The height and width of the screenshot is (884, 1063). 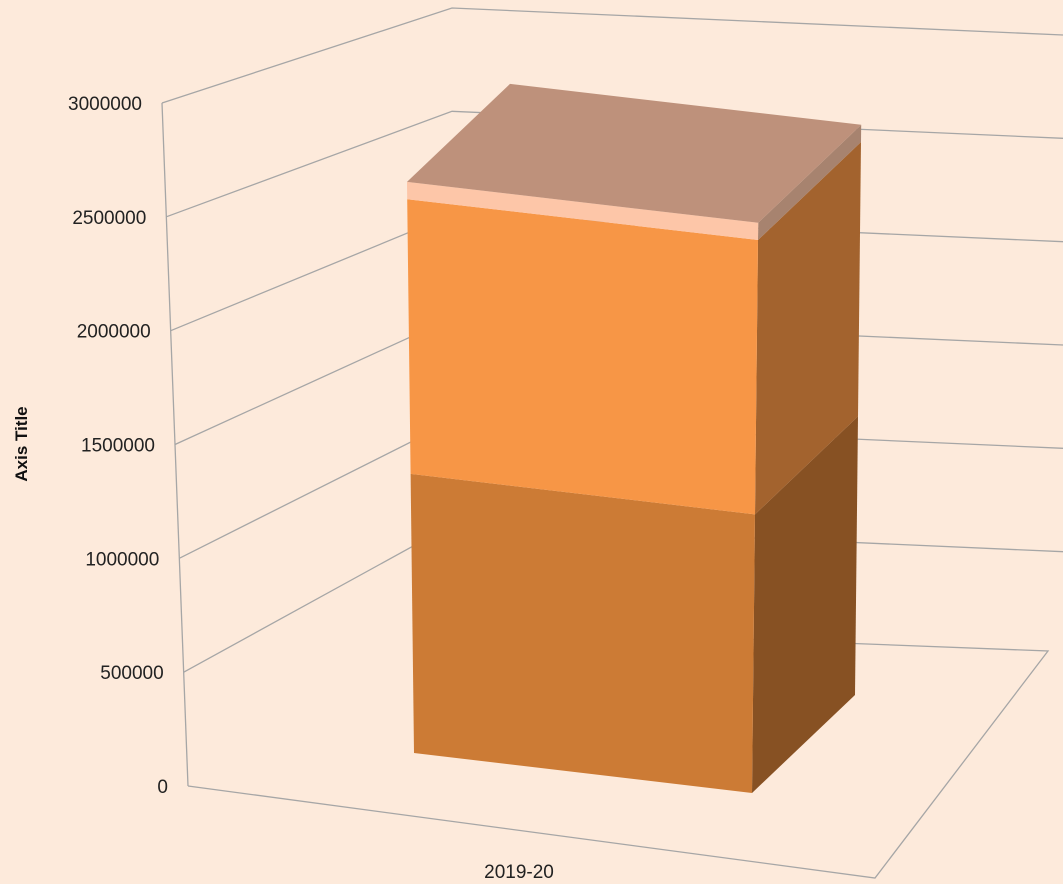 I want to click on y-tick-label: 1500000, so click(x=118, y=446).